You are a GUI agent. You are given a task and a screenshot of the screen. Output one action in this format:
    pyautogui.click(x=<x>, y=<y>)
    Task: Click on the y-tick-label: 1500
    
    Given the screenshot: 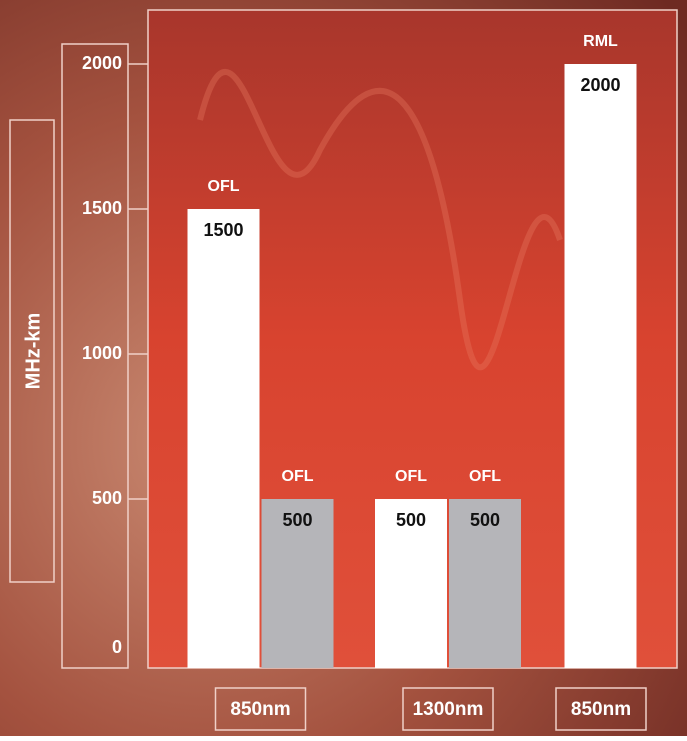 What is the action you would take?
    pyautogui.click(x=102, y=208)
    